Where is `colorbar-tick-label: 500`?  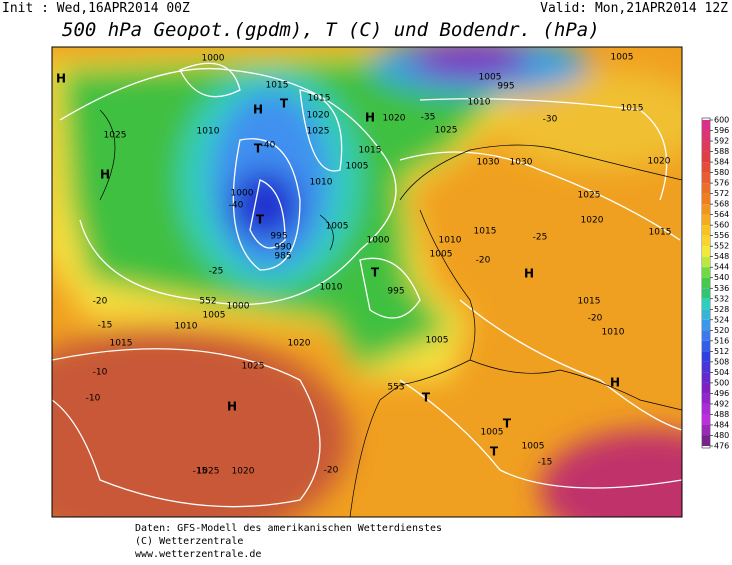
colorbar-tick-label: 500 is located at coordinates (721, 382).